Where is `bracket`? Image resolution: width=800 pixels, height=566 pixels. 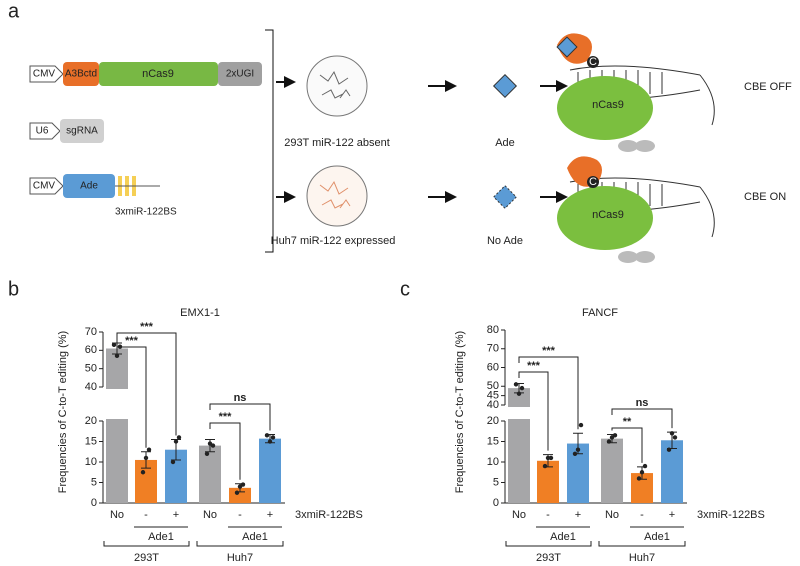 bracket is located at coordinates (269, 141).